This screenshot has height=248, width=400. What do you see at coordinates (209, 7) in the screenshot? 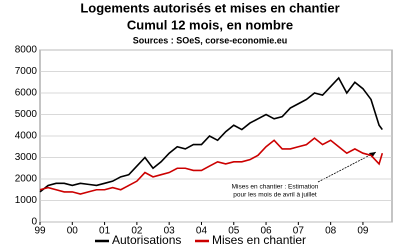
I see `chart-title: Logements autorisés et mises en chantier` at bounding box center [209, 7].